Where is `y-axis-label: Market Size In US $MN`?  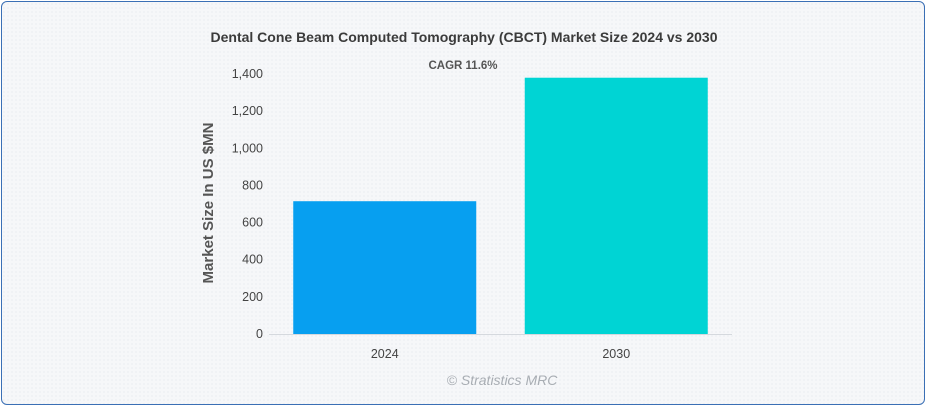
y-axis-label: Market Size In US $MN is located at coordinates (208, 203).